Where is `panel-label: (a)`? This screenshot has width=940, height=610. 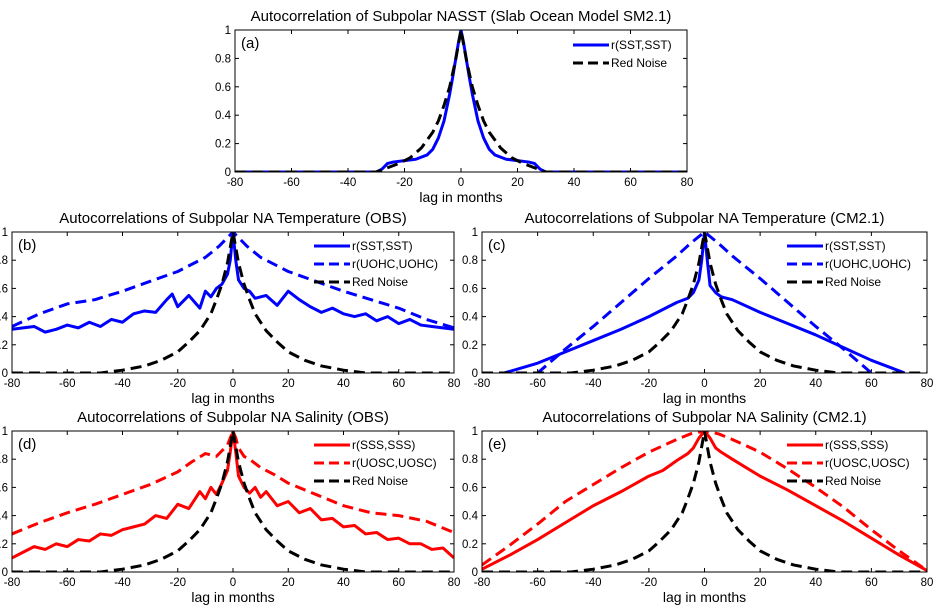 panel-label: (a) is located at coordinates (250, 43).